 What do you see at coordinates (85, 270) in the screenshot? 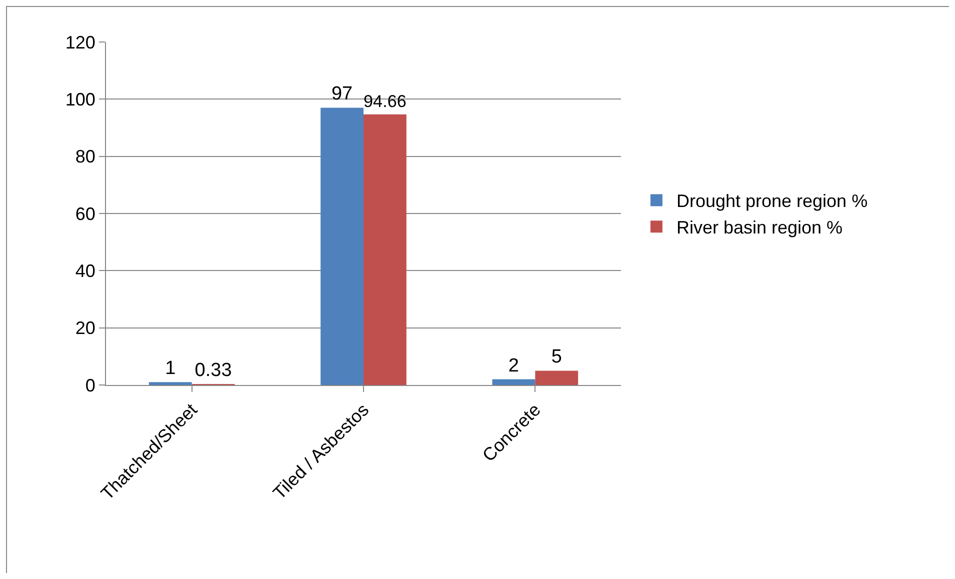
I see `y-tick-label: 40` at bounding box center [85, 270].